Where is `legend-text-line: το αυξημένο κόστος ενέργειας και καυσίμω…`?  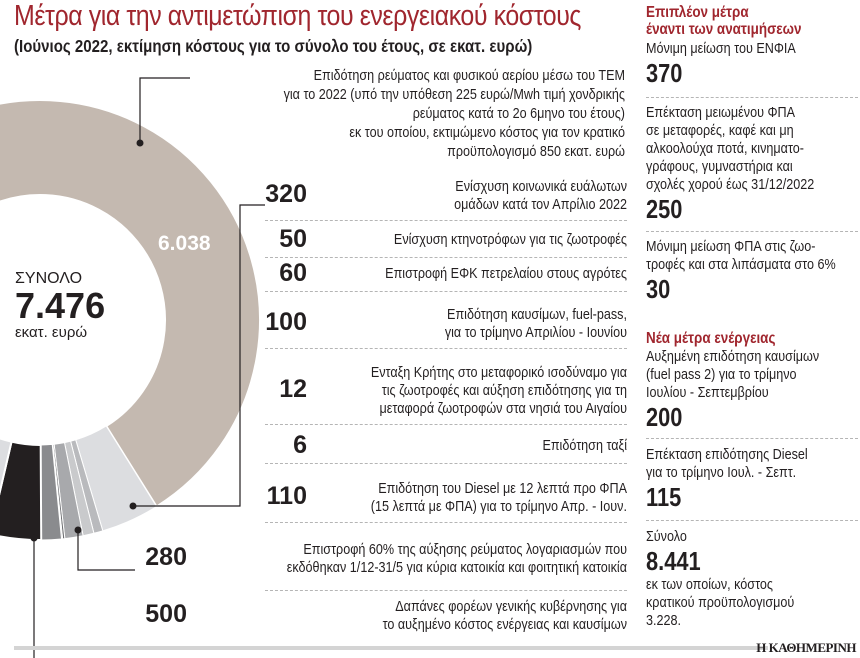 legend-text-line: το αυξημένο κόστος ενέργειας και καυσίμω… is located at coordinates (504, 624).